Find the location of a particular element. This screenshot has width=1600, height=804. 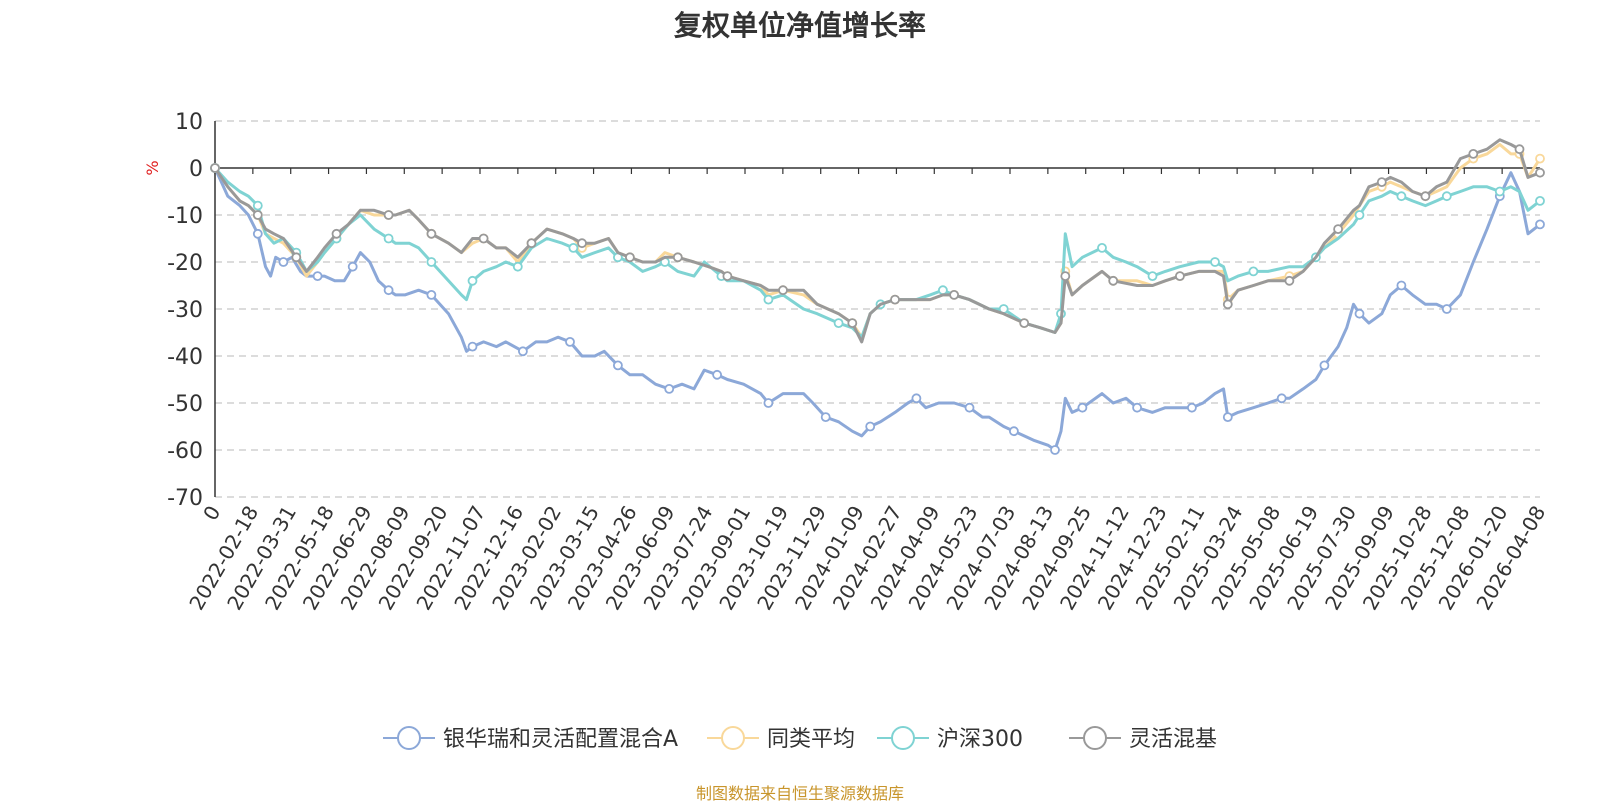

chart-title: 复权单位净值增长率 is located at coordinates (799, 25).